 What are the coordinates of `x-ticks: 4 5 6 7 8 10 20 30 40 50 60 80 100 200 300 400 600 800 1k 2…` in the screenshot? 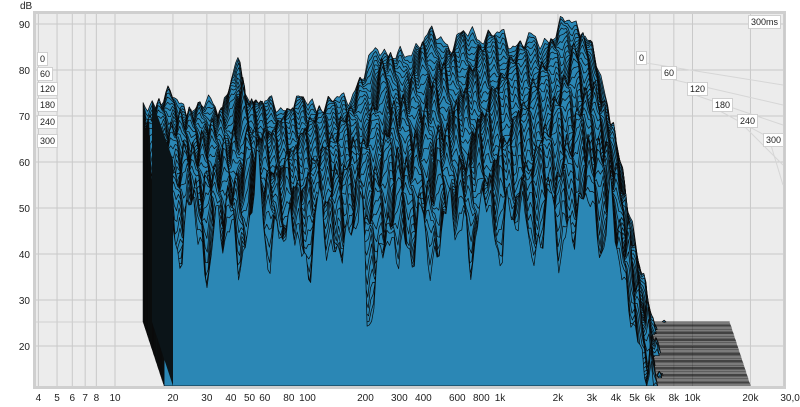 It's located at (418, 398).